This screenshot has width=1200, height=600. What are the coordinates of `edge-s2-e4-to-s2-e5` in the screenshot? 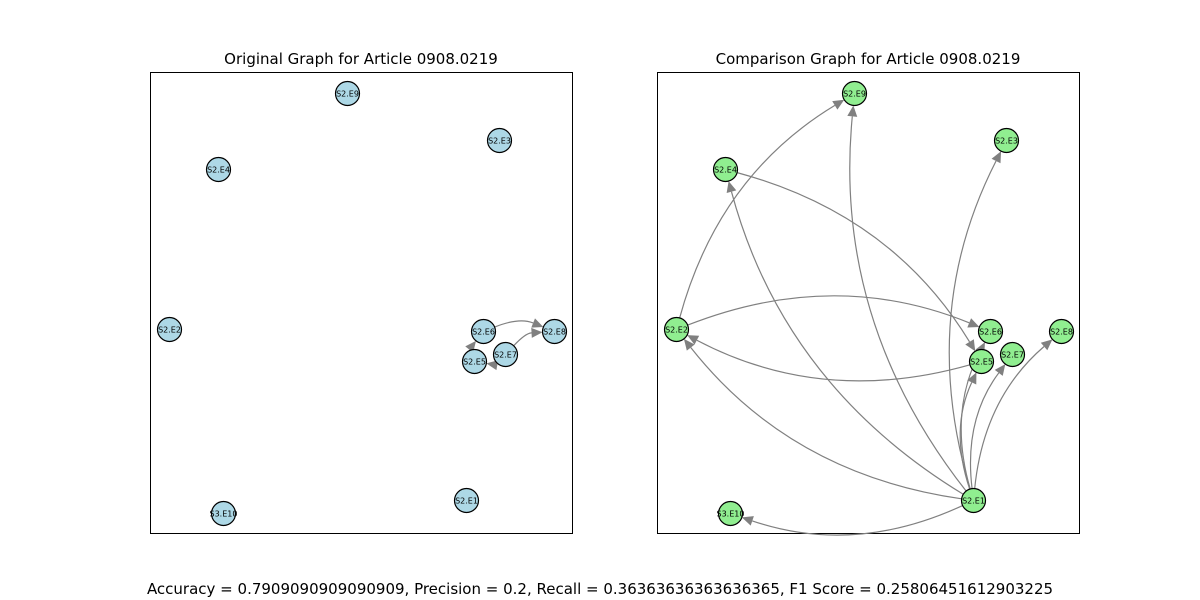 It's located at (856, 262).